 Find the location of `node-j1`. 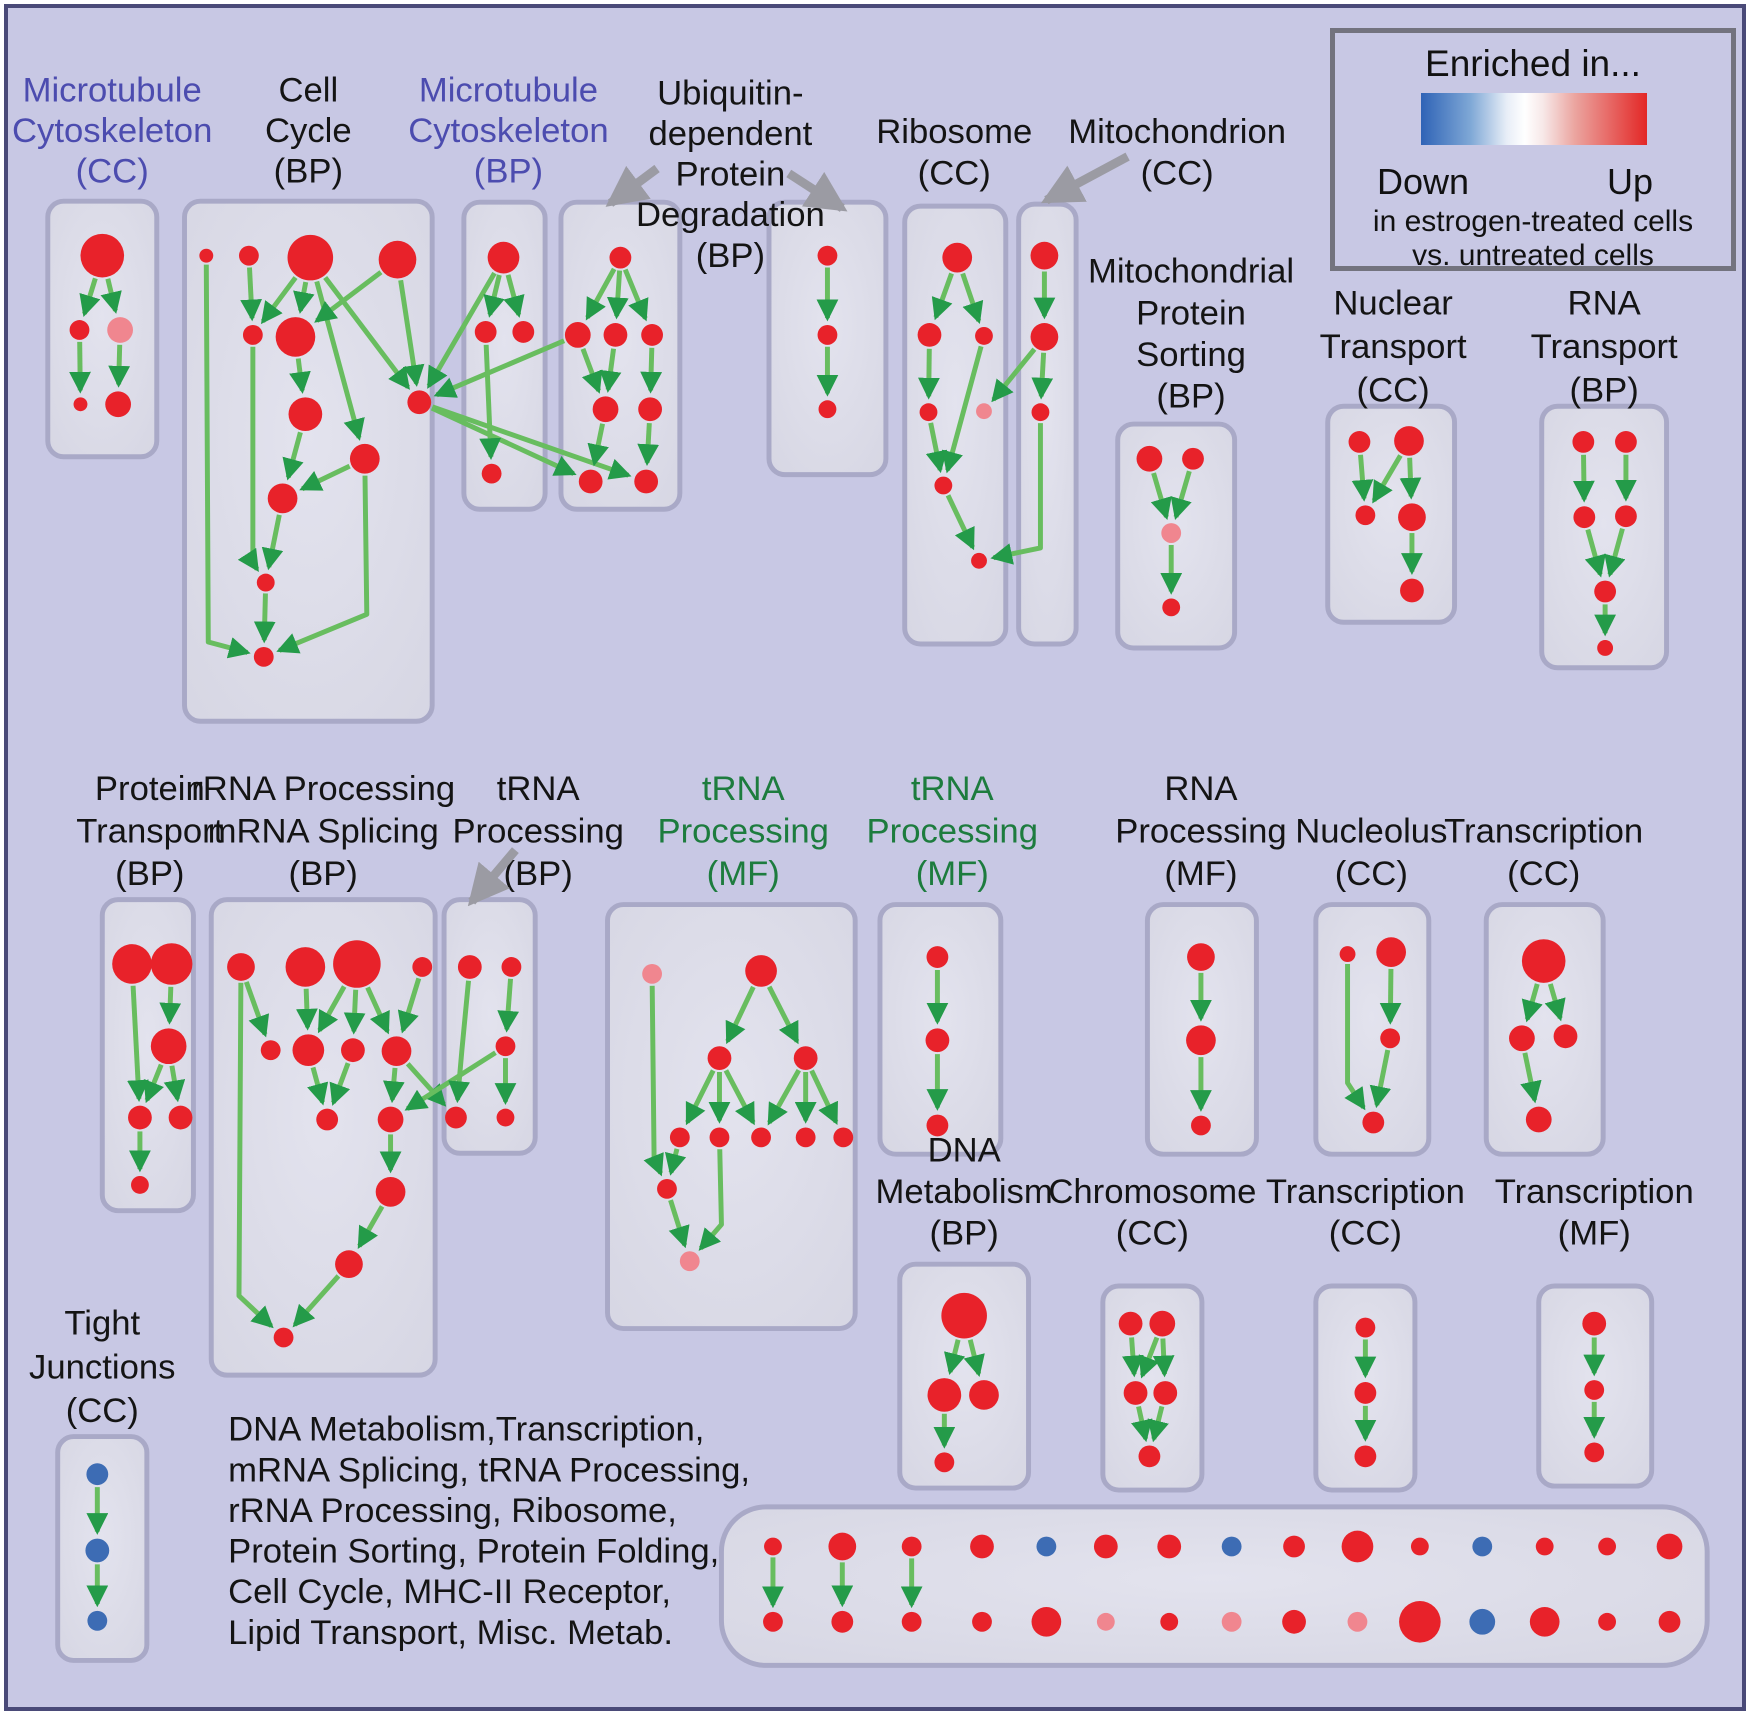

node-j1 is located at coordinates (1583, 442).